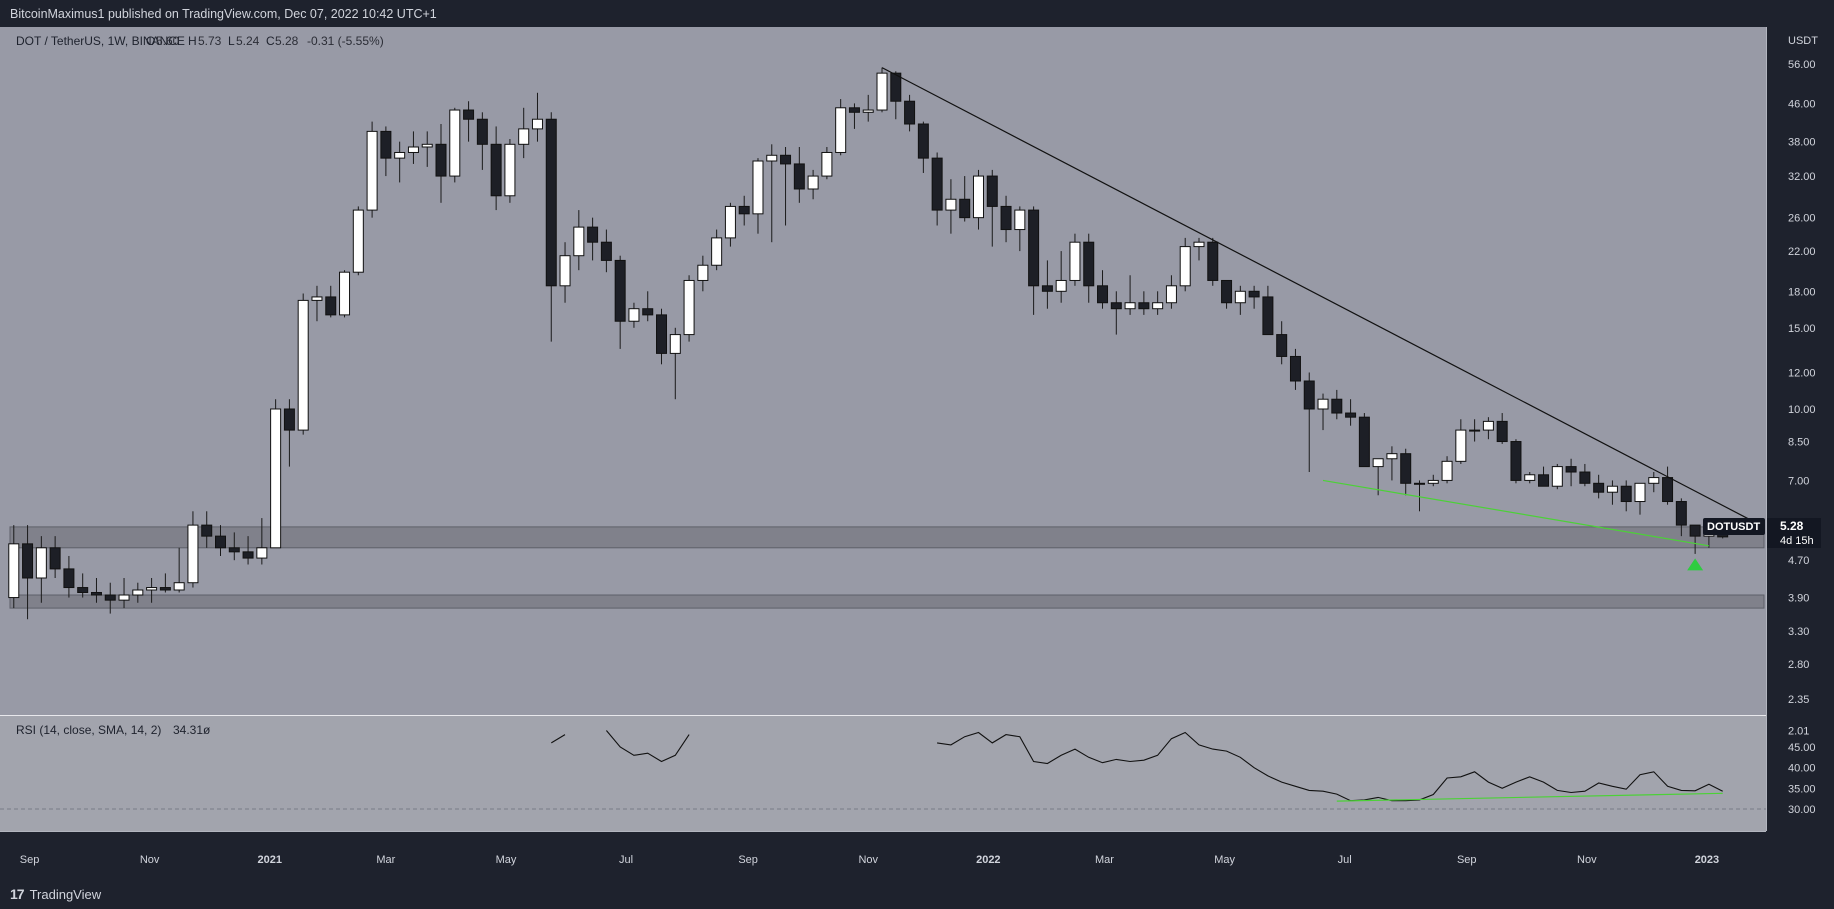 The height and width of the screenshot is (909, 1834). I want to click on rsi-trendline, so click(1529, 797).